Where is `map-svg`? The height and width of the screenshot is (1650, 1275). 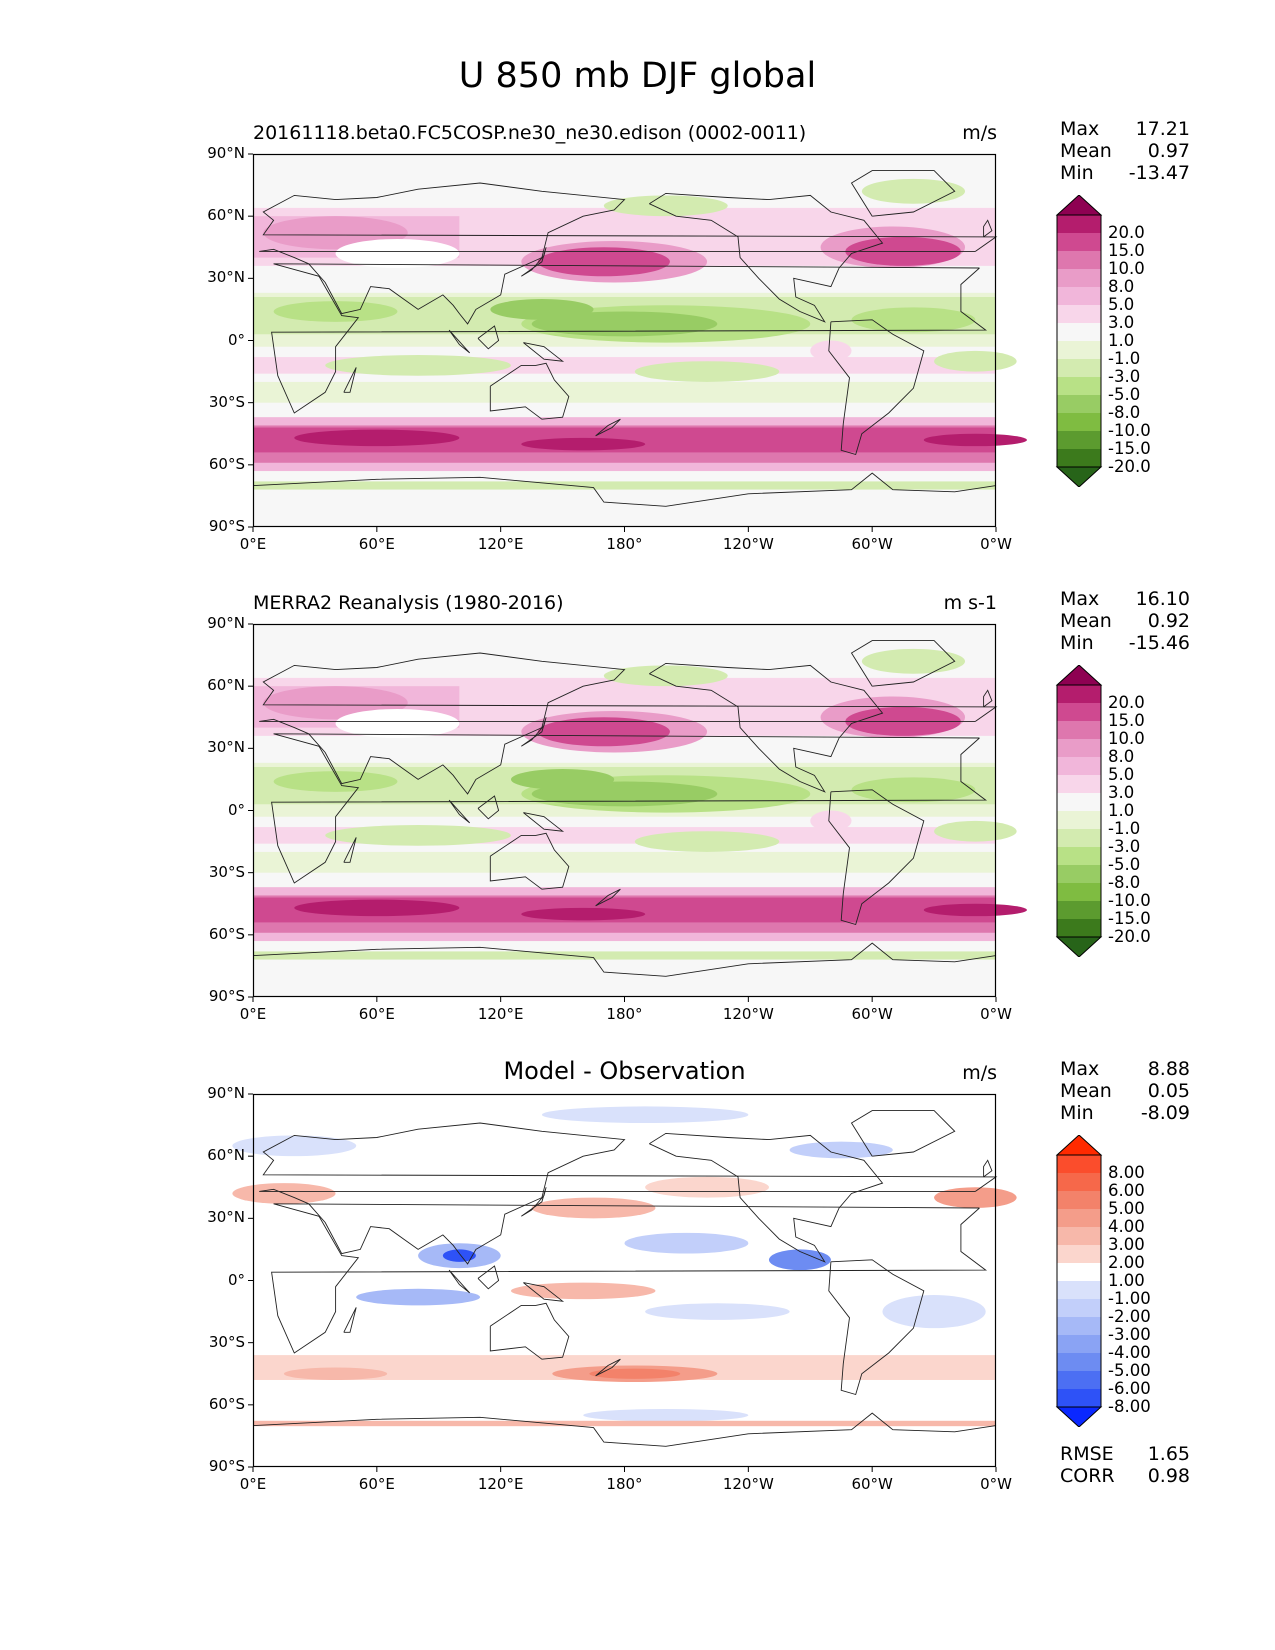
map-svg is located at coordinates (637, 812).